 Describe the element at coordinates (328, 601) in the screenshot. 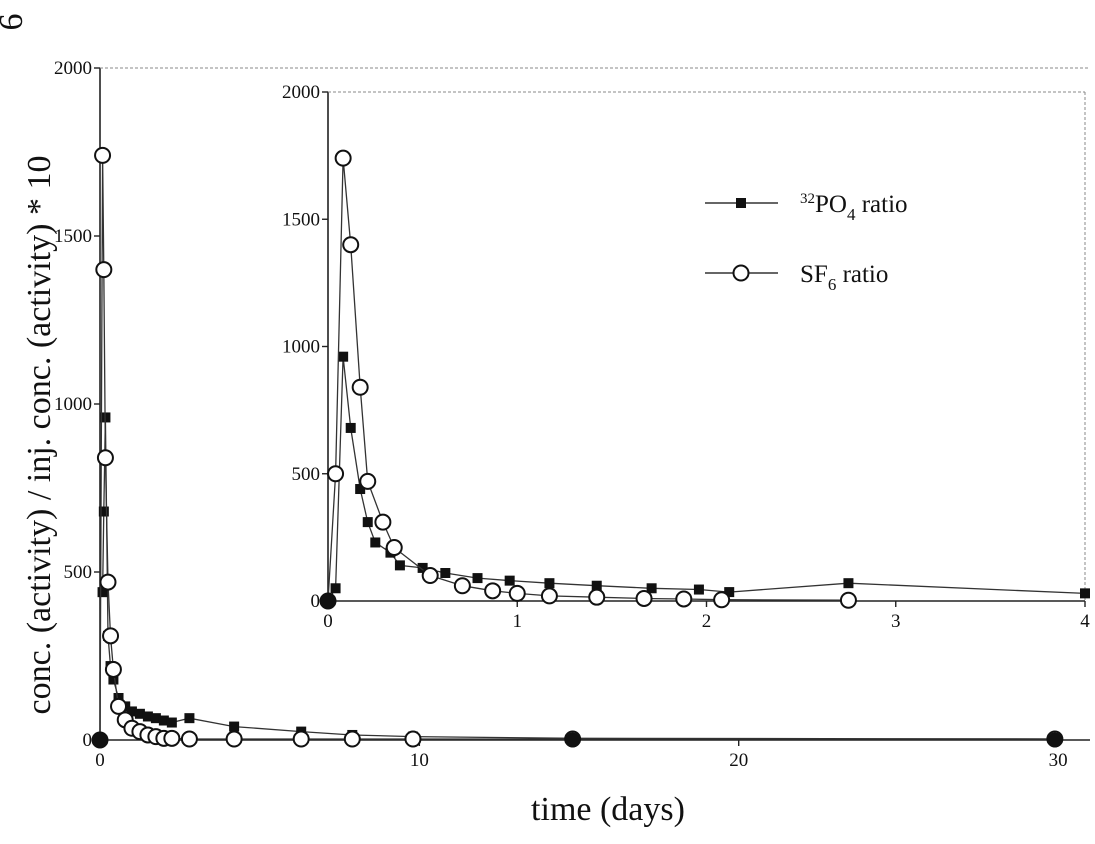

I see `inset-series-2-point` at that location.